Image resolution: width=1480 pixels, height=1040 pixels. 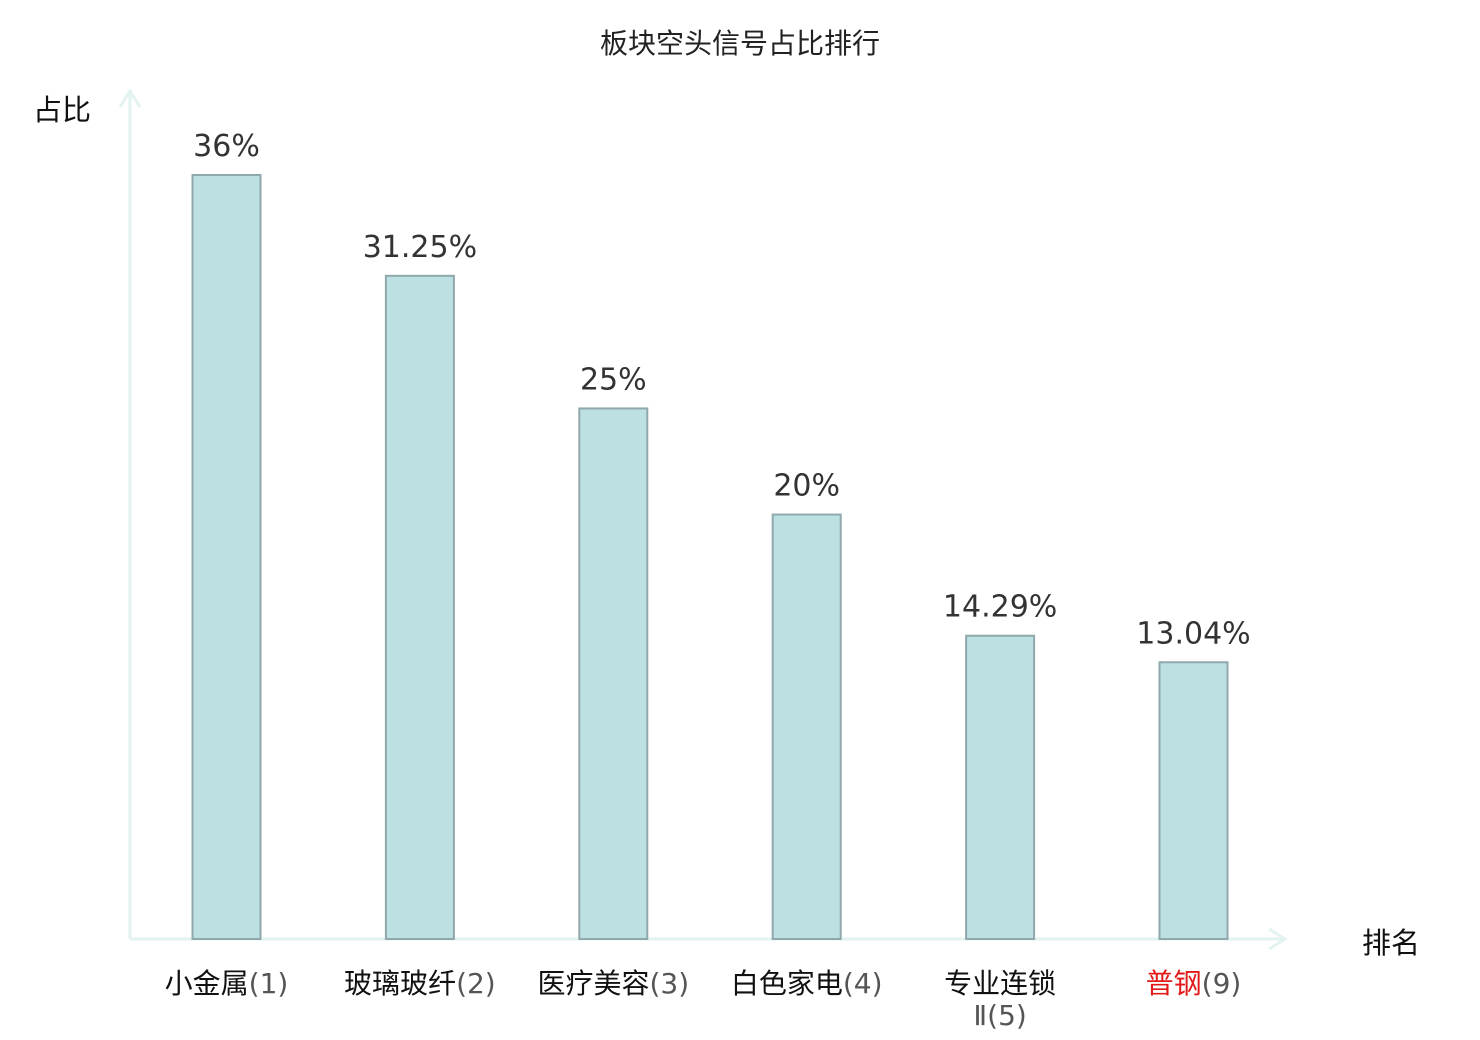 I want to click on category-label-line2: Ⅱ(5), so click(x=999, y=1015).